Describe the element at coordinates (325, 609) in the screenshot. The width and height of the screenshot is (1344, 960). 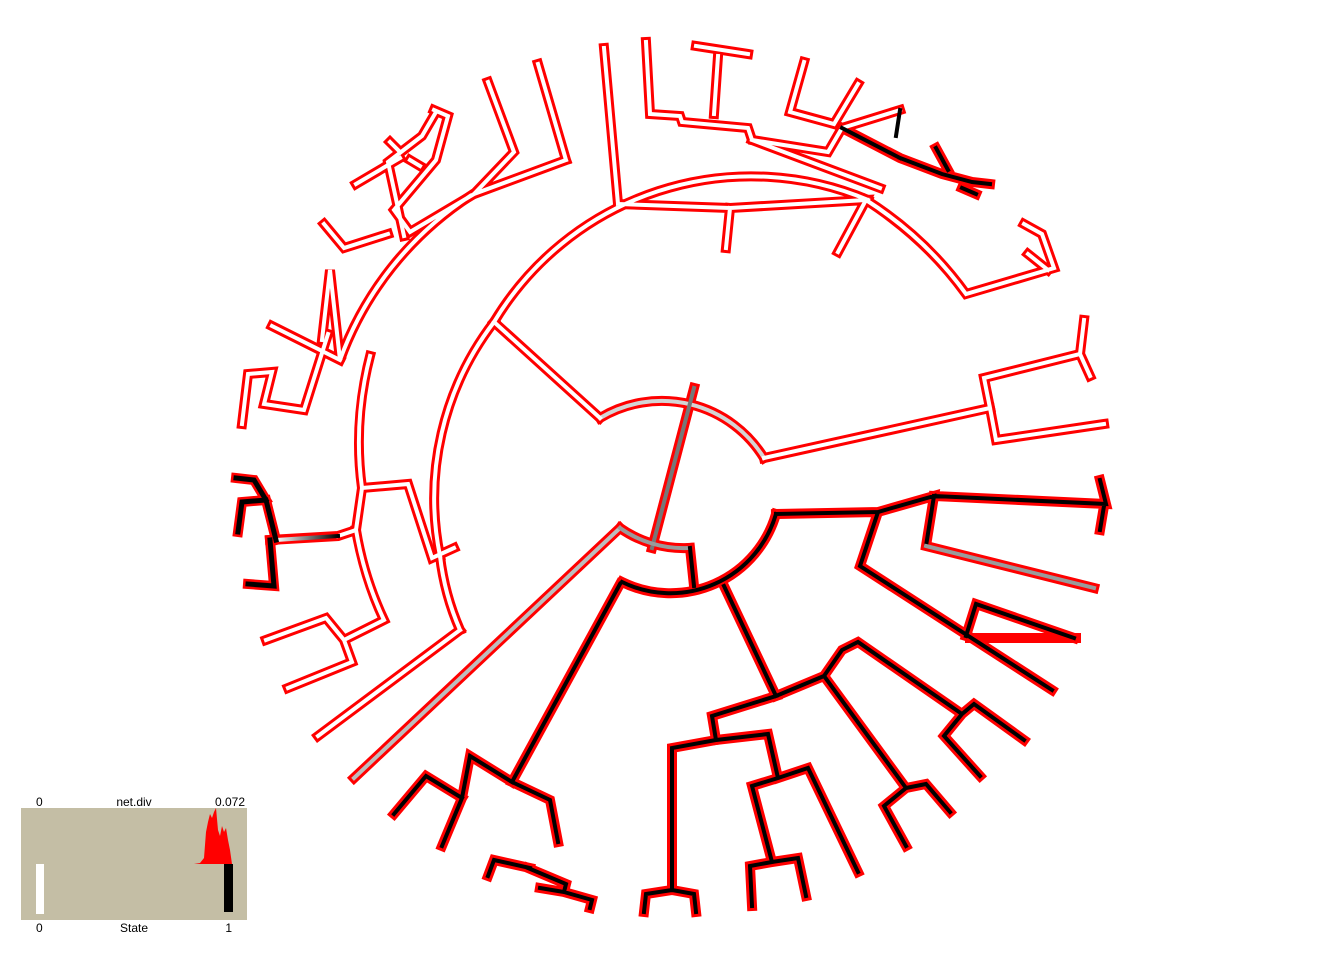
I see `left-subtree-f` at that location.